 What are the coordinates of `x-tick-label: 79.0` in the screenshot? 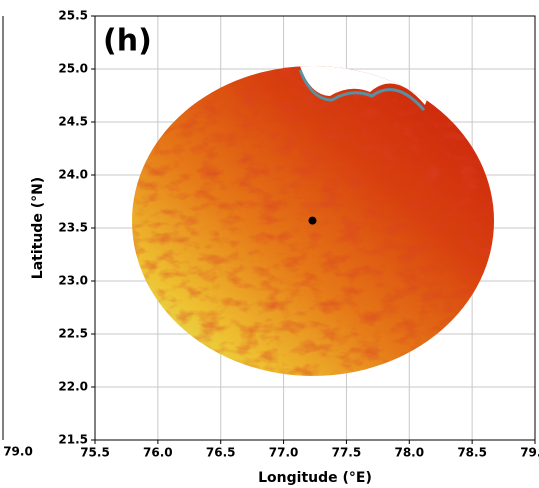 It's located at (529, 453).